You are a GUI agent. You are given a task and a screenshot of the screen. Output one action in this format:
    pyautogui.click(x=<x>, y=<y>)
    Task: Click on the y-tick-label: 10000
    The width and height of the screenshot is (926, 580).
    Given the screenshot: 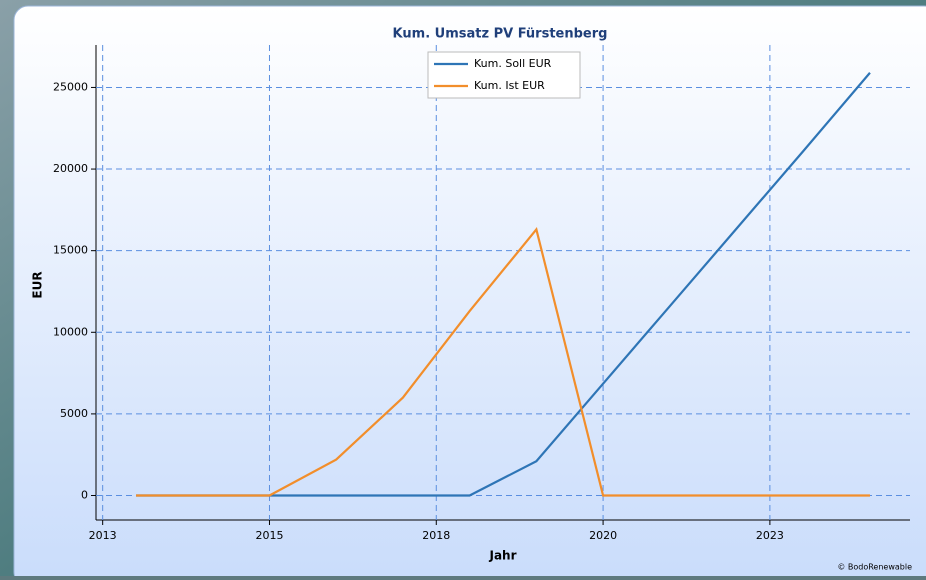 What is the action you would take?
    pyautogui.click(x=70, y=331)
    